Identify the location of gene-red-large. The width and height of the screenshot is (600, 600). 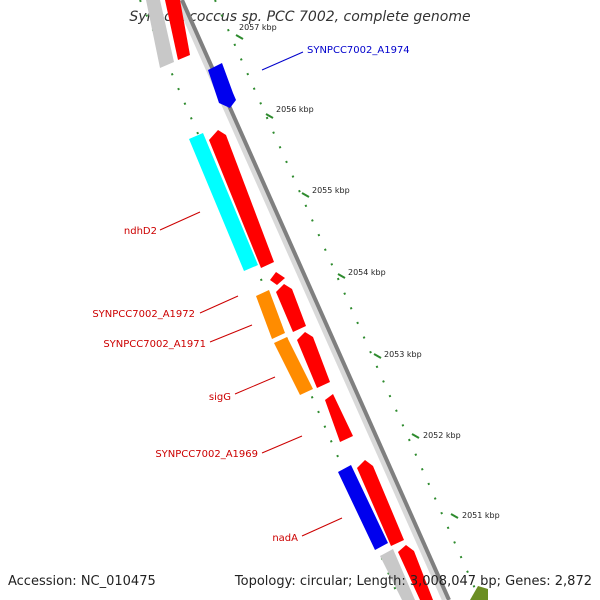
(241, 199).